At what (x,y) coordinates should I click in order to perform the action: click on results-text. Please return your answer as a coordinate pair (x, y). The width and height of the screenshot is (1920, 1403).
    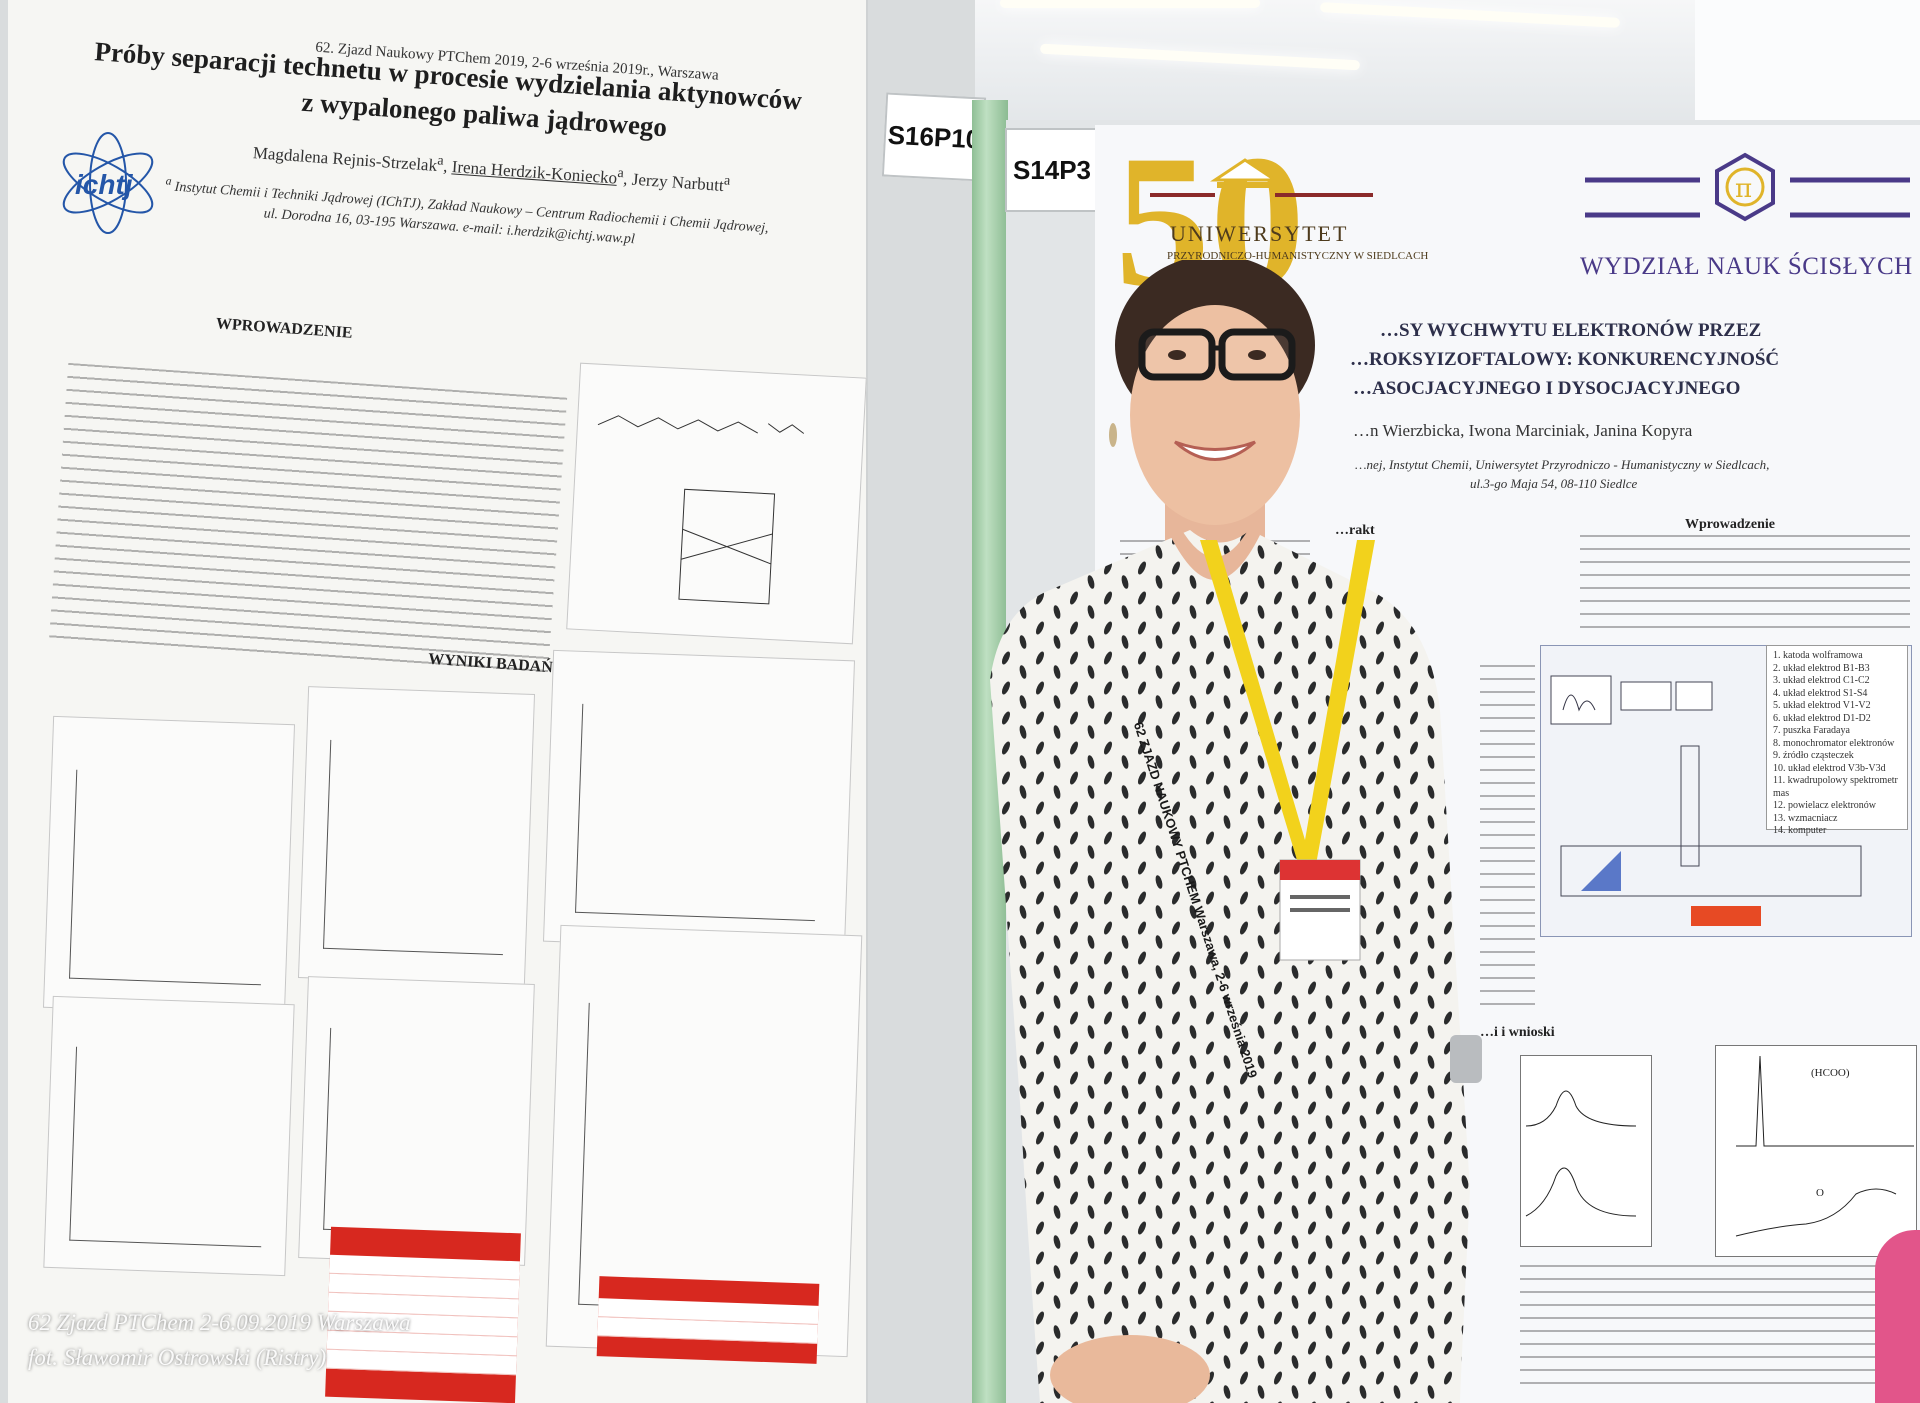
    Looking at the image, I should click on (1507, 835).